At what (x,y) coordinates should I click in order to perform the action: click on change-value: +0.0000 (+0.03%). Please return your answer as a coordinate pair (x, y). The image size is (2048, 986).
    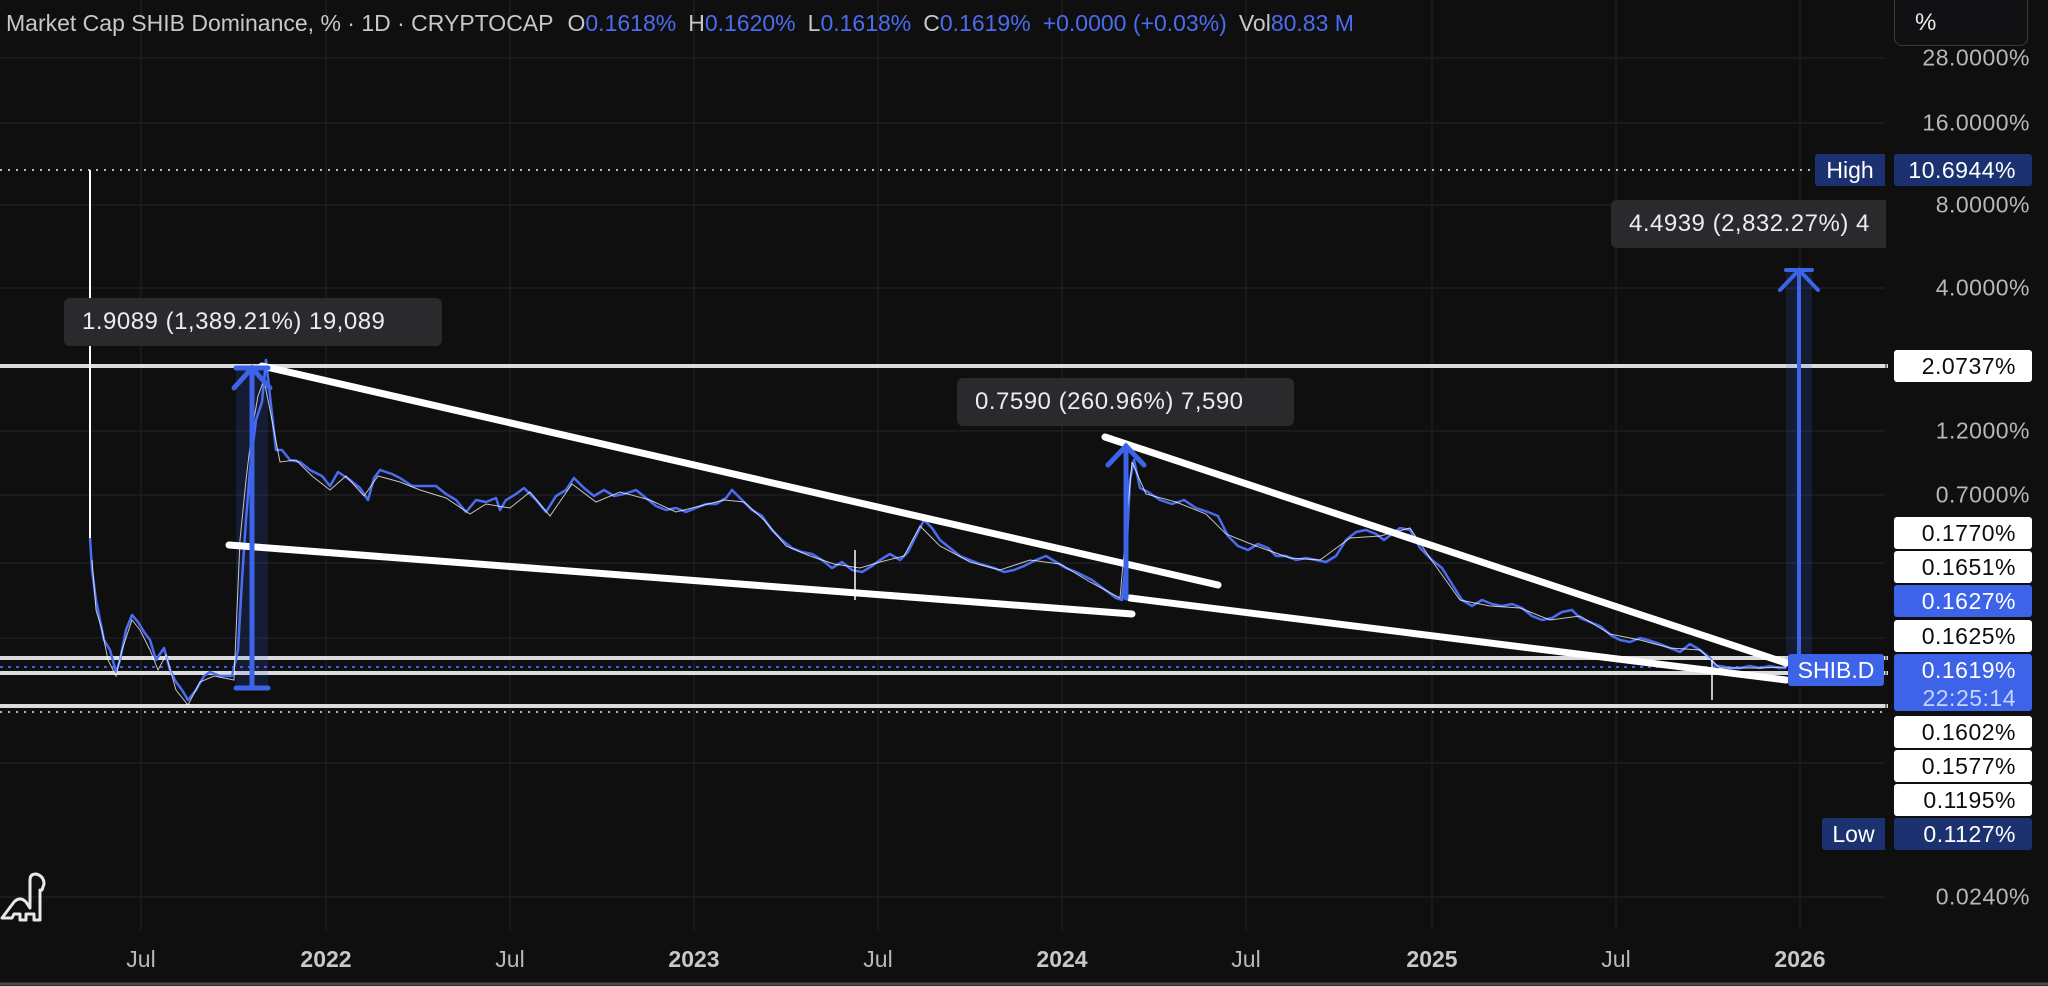
    Looking at the image, I should click on (1134, 22).